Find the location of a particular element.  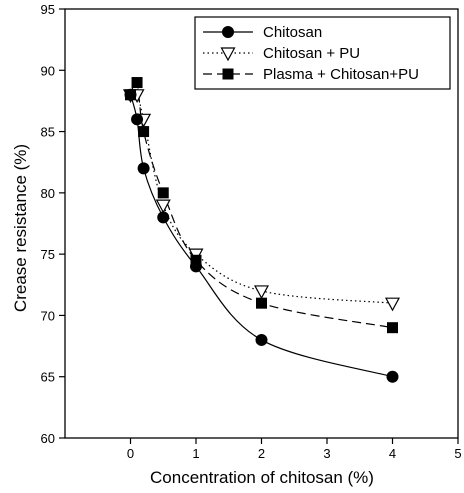

y-tick-label: 80 is located at coordinates (48, 193).